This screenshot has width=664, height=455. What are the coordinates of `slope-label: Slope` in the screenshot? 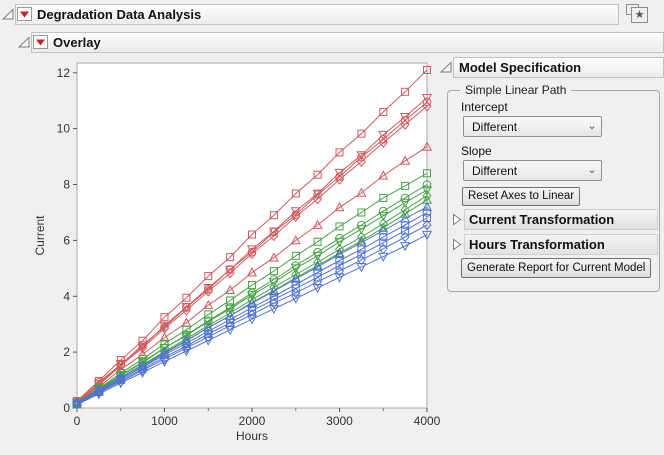 It's located at (476, 151).